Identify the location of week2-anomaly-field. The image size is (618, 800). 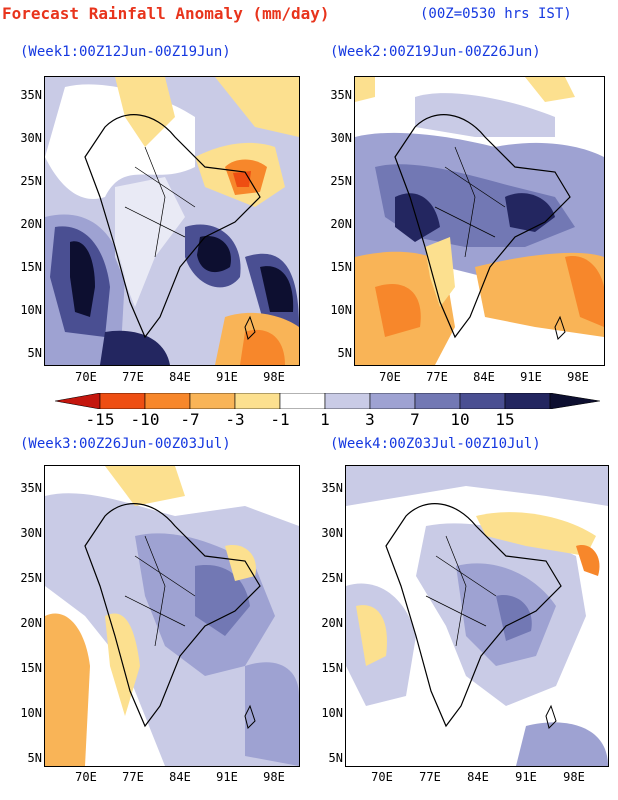
(479, 221).